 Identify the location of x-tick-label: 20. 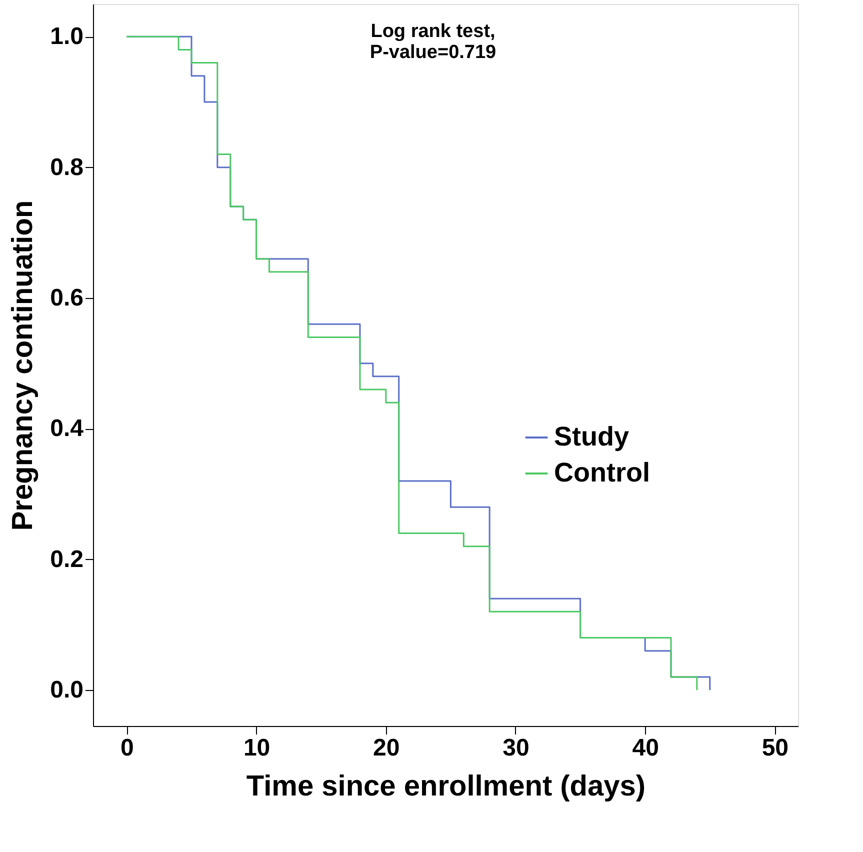
(386, 748).